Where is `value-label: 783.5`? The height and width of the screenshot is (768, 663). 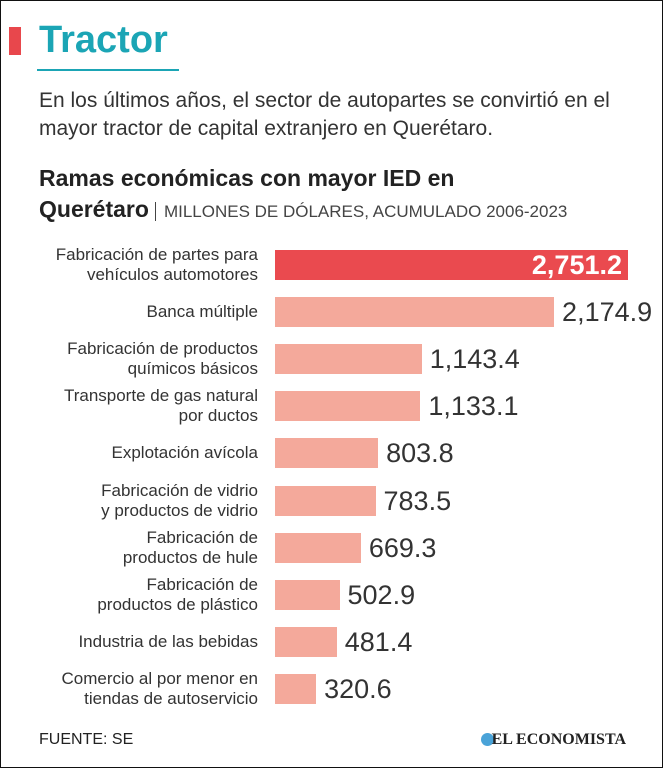
value-label: 783.5 is located at coordinates (417, 500).